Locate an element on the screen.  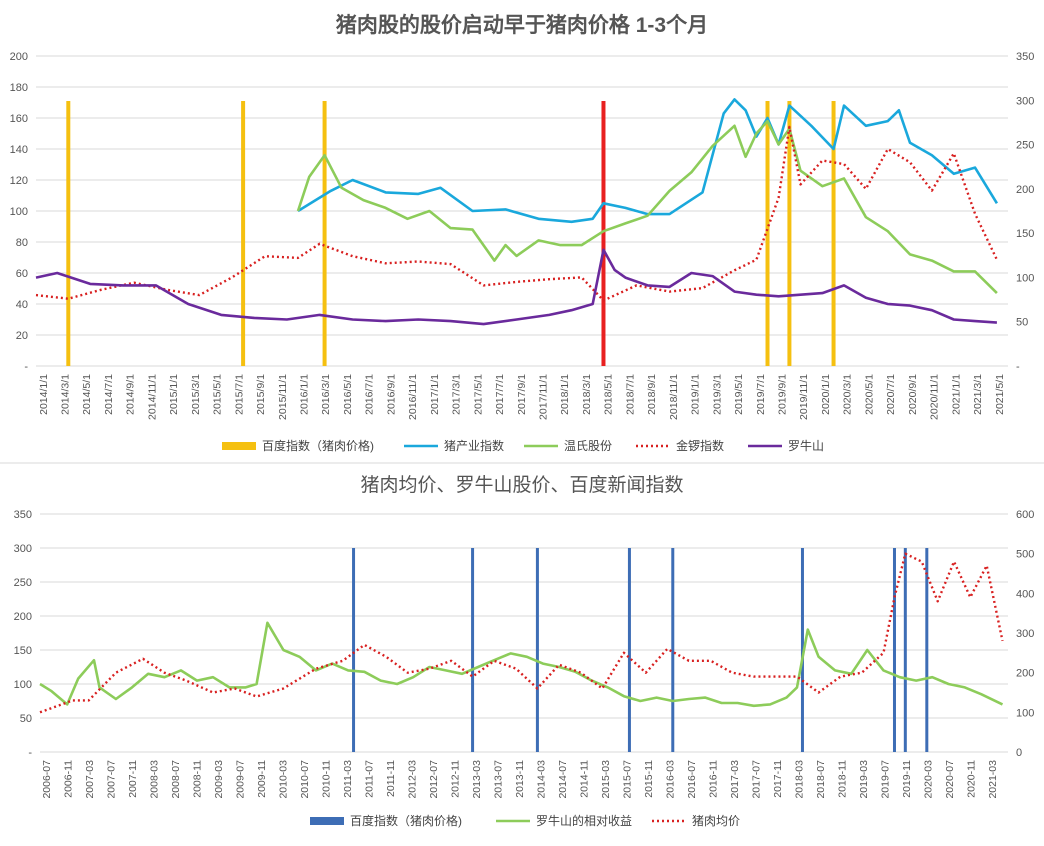
y-right-tick-label: 300 is located at coordinates (1025, 634).